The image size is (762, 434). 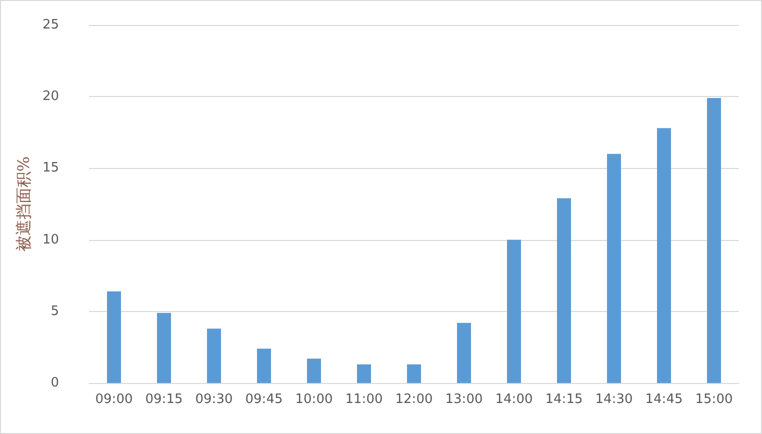 I want to click on x-tick-label: 15:00, so click(x=714, y=399).